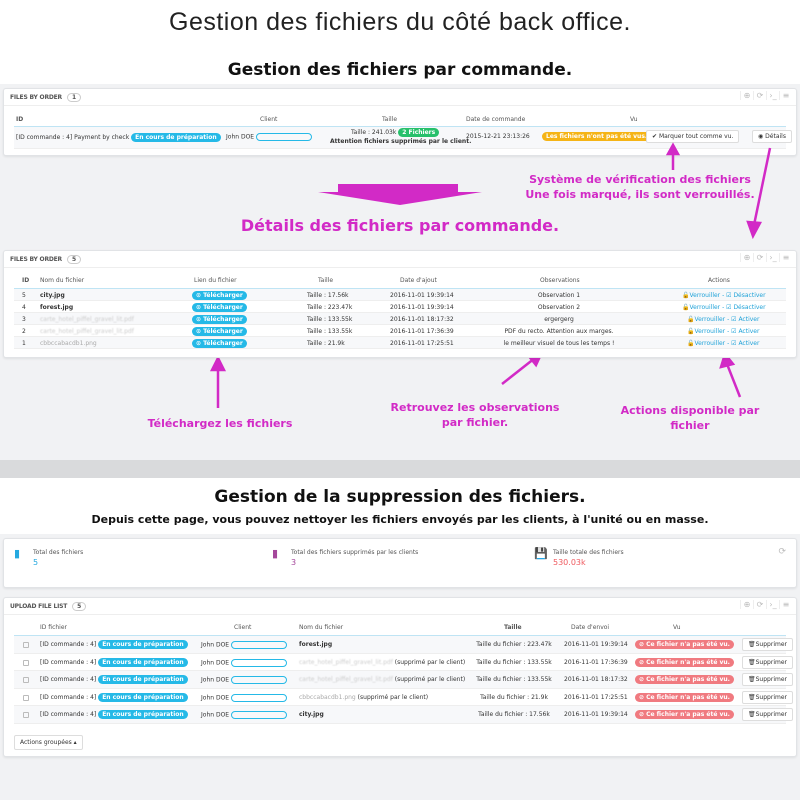 The image size is (800, 800). Describe the element at coordinates (269, 119) in the screenshot. I see `col-client: Client` at that location.